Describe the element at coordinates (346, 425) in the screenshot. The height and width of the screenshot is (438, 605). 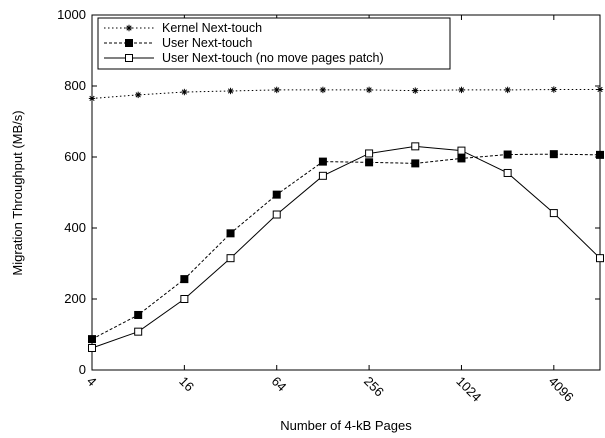
I see `x-axis-title: Number of 4-kB Pages` at that location.